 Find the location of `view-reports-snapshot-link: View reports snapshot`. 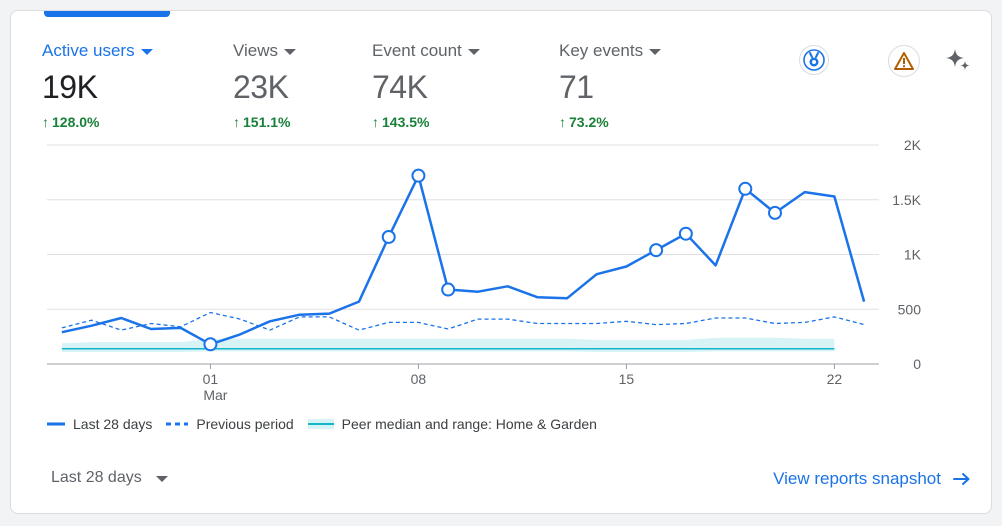

view-reports-snapshot-link: View reports snapshot is located at coordinates (872, 479).